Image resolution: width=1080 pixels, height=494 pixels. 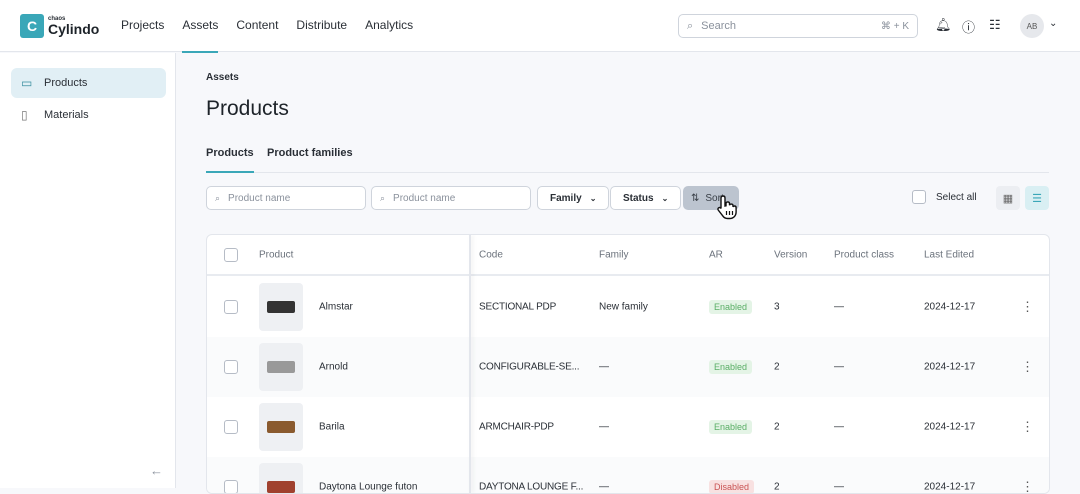 What do you see at coordinates (518, 307) in the screenshot?
I see `product-code: SECTIONAL PDP` at bounding box center [518, 307].